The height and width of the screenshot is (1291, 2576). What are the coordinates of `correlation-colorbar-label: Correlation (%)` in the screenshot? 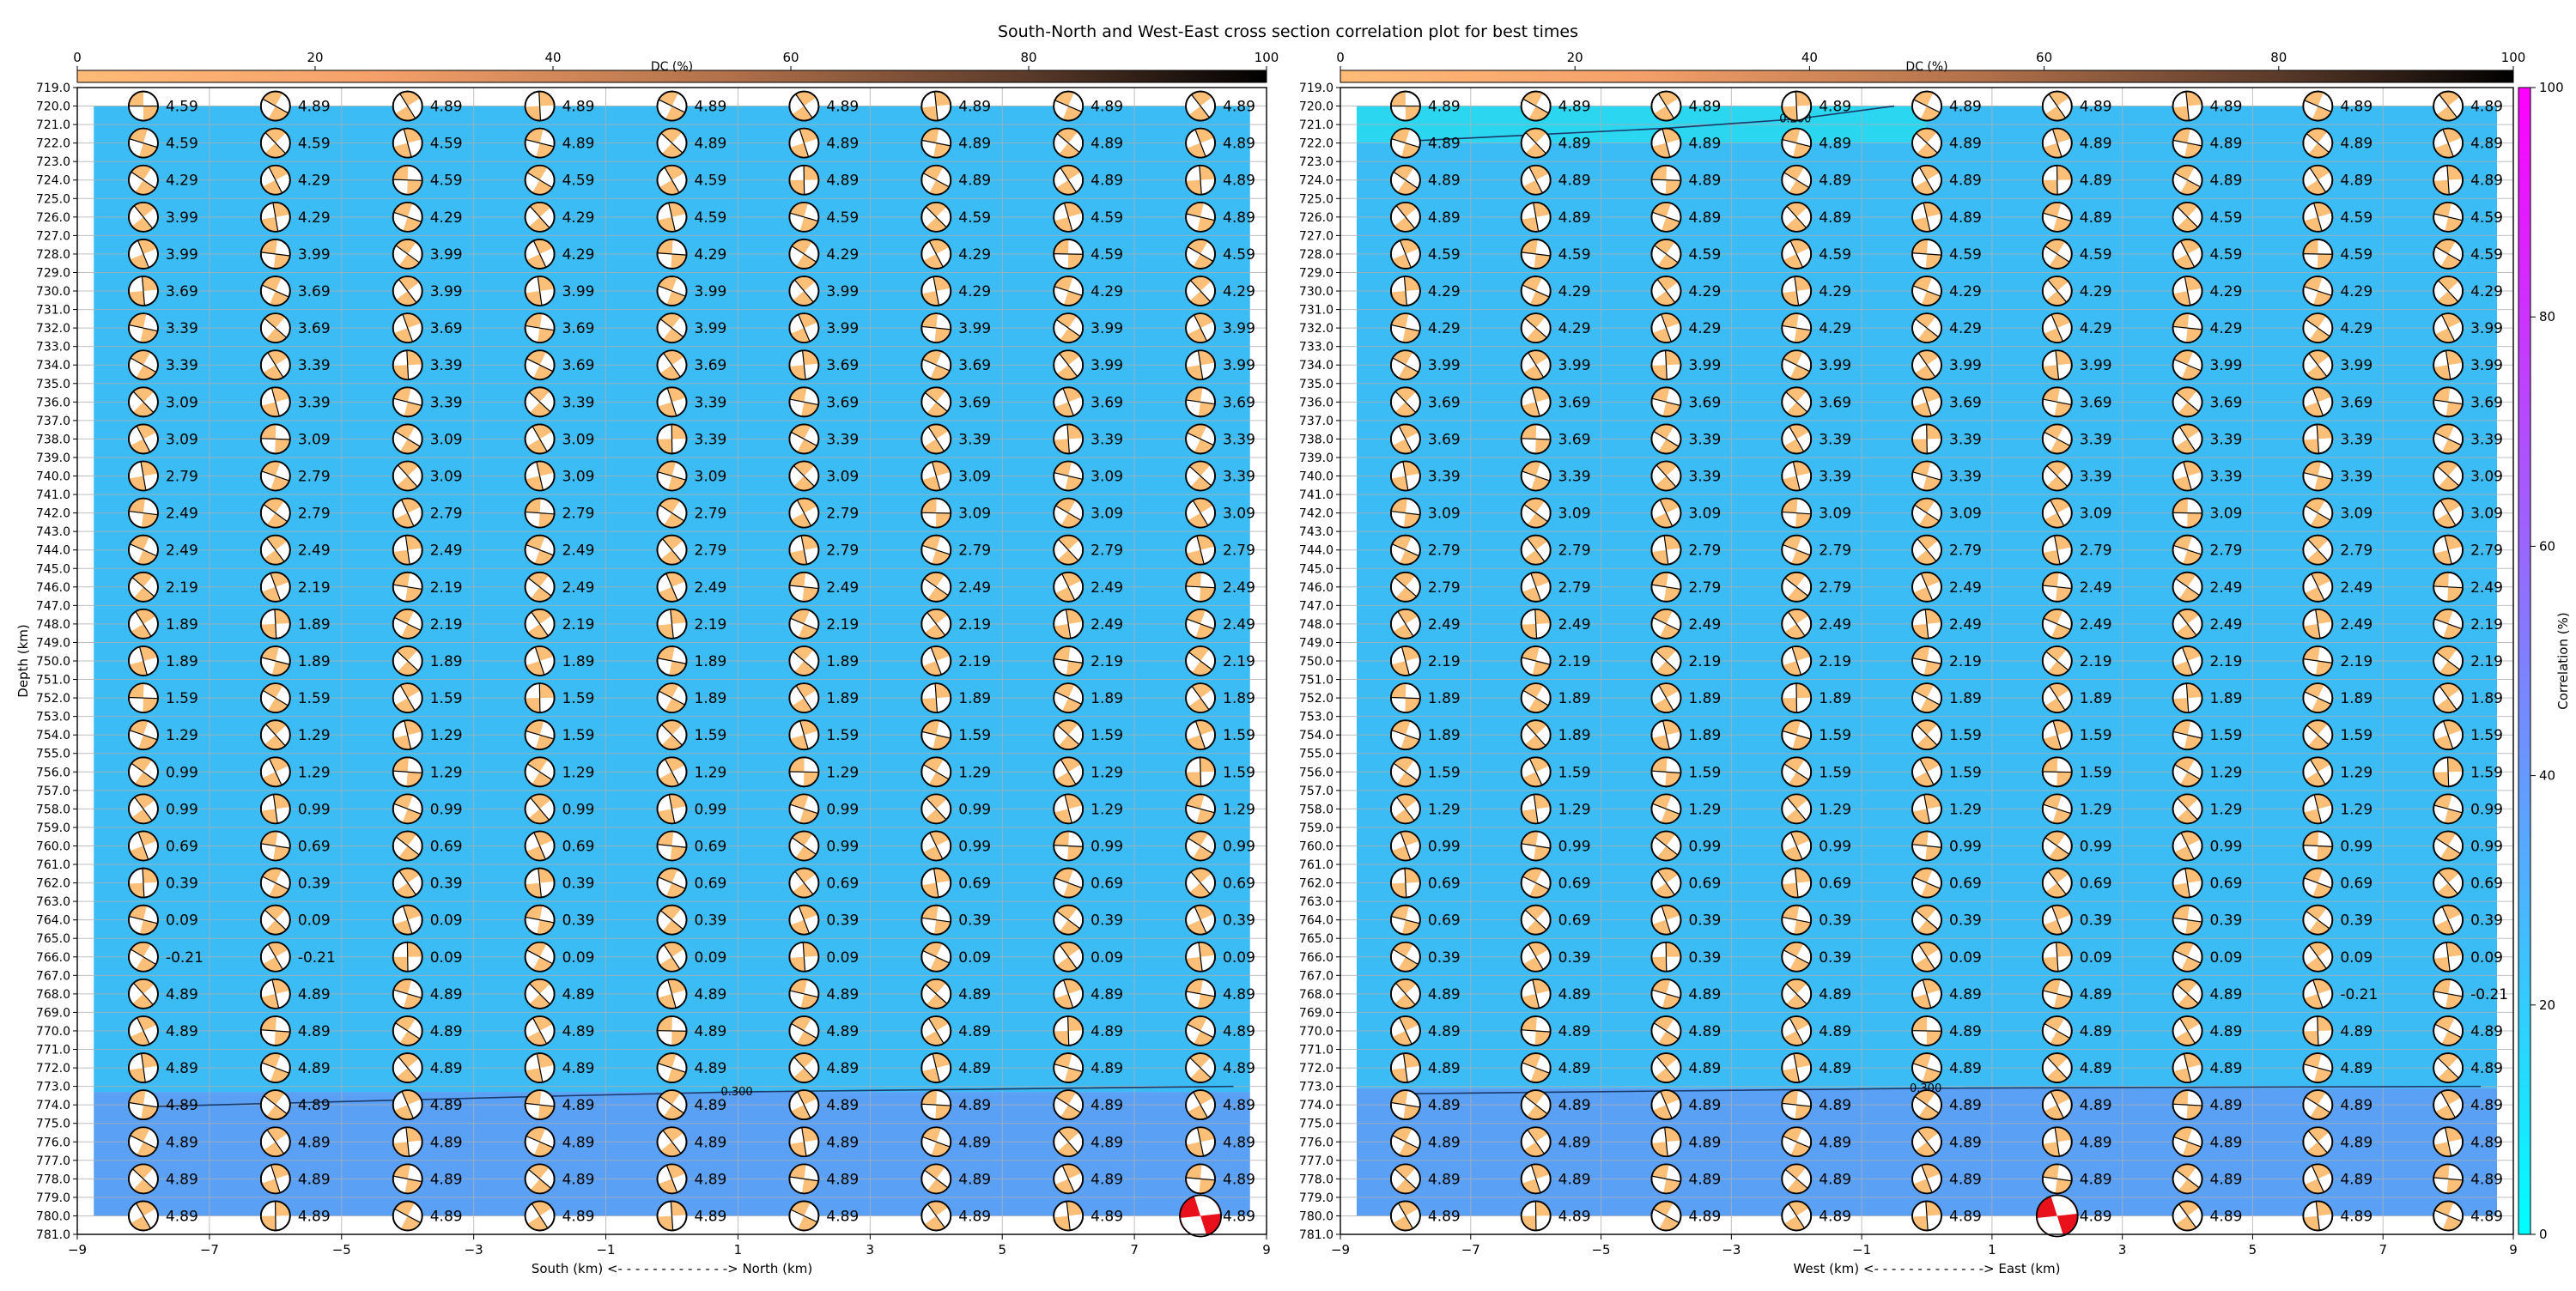 It's located at (2563, 661).